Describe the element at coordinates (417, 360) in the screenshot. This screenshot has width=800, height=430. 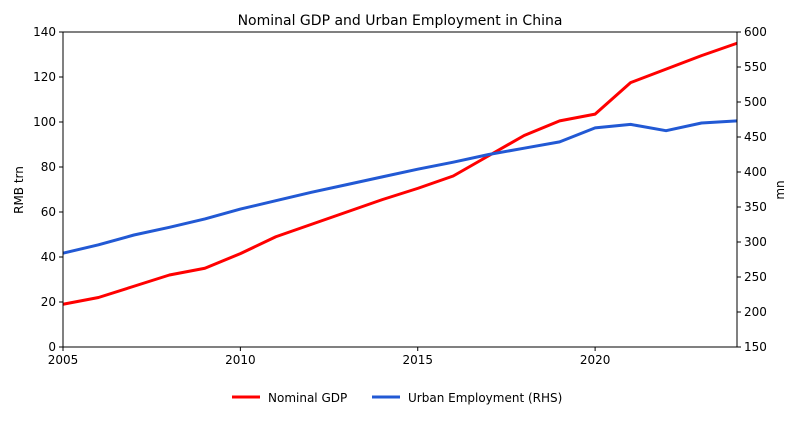
I see `x-tick-label: 2015` at that location.